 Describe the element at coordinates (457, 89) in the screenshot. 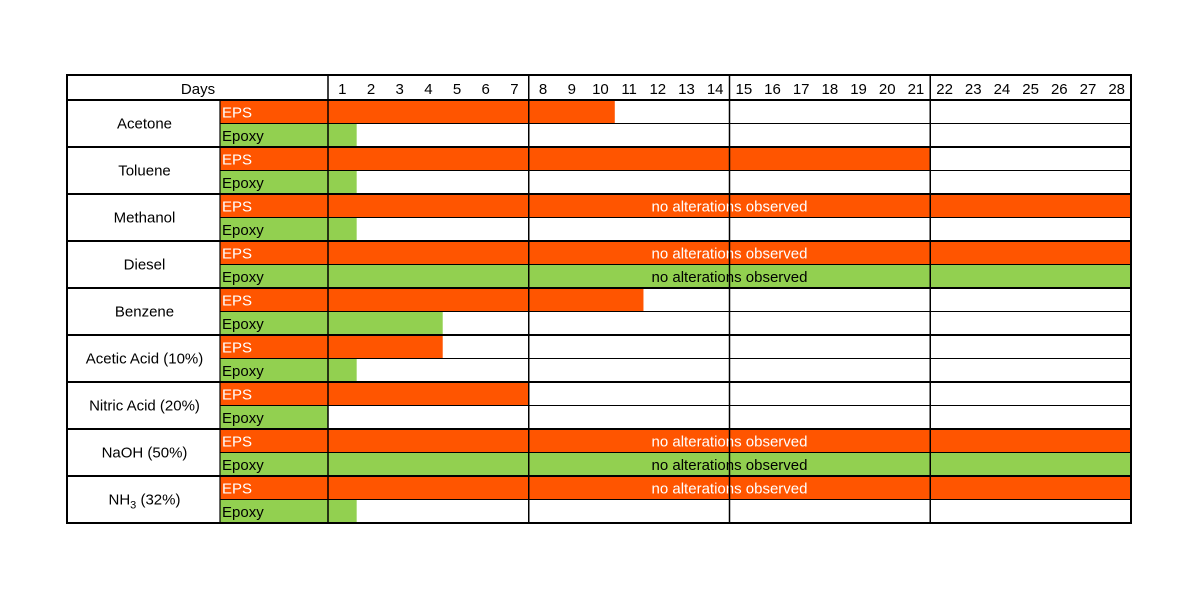

I see `day-tick-label: 5` at that location.